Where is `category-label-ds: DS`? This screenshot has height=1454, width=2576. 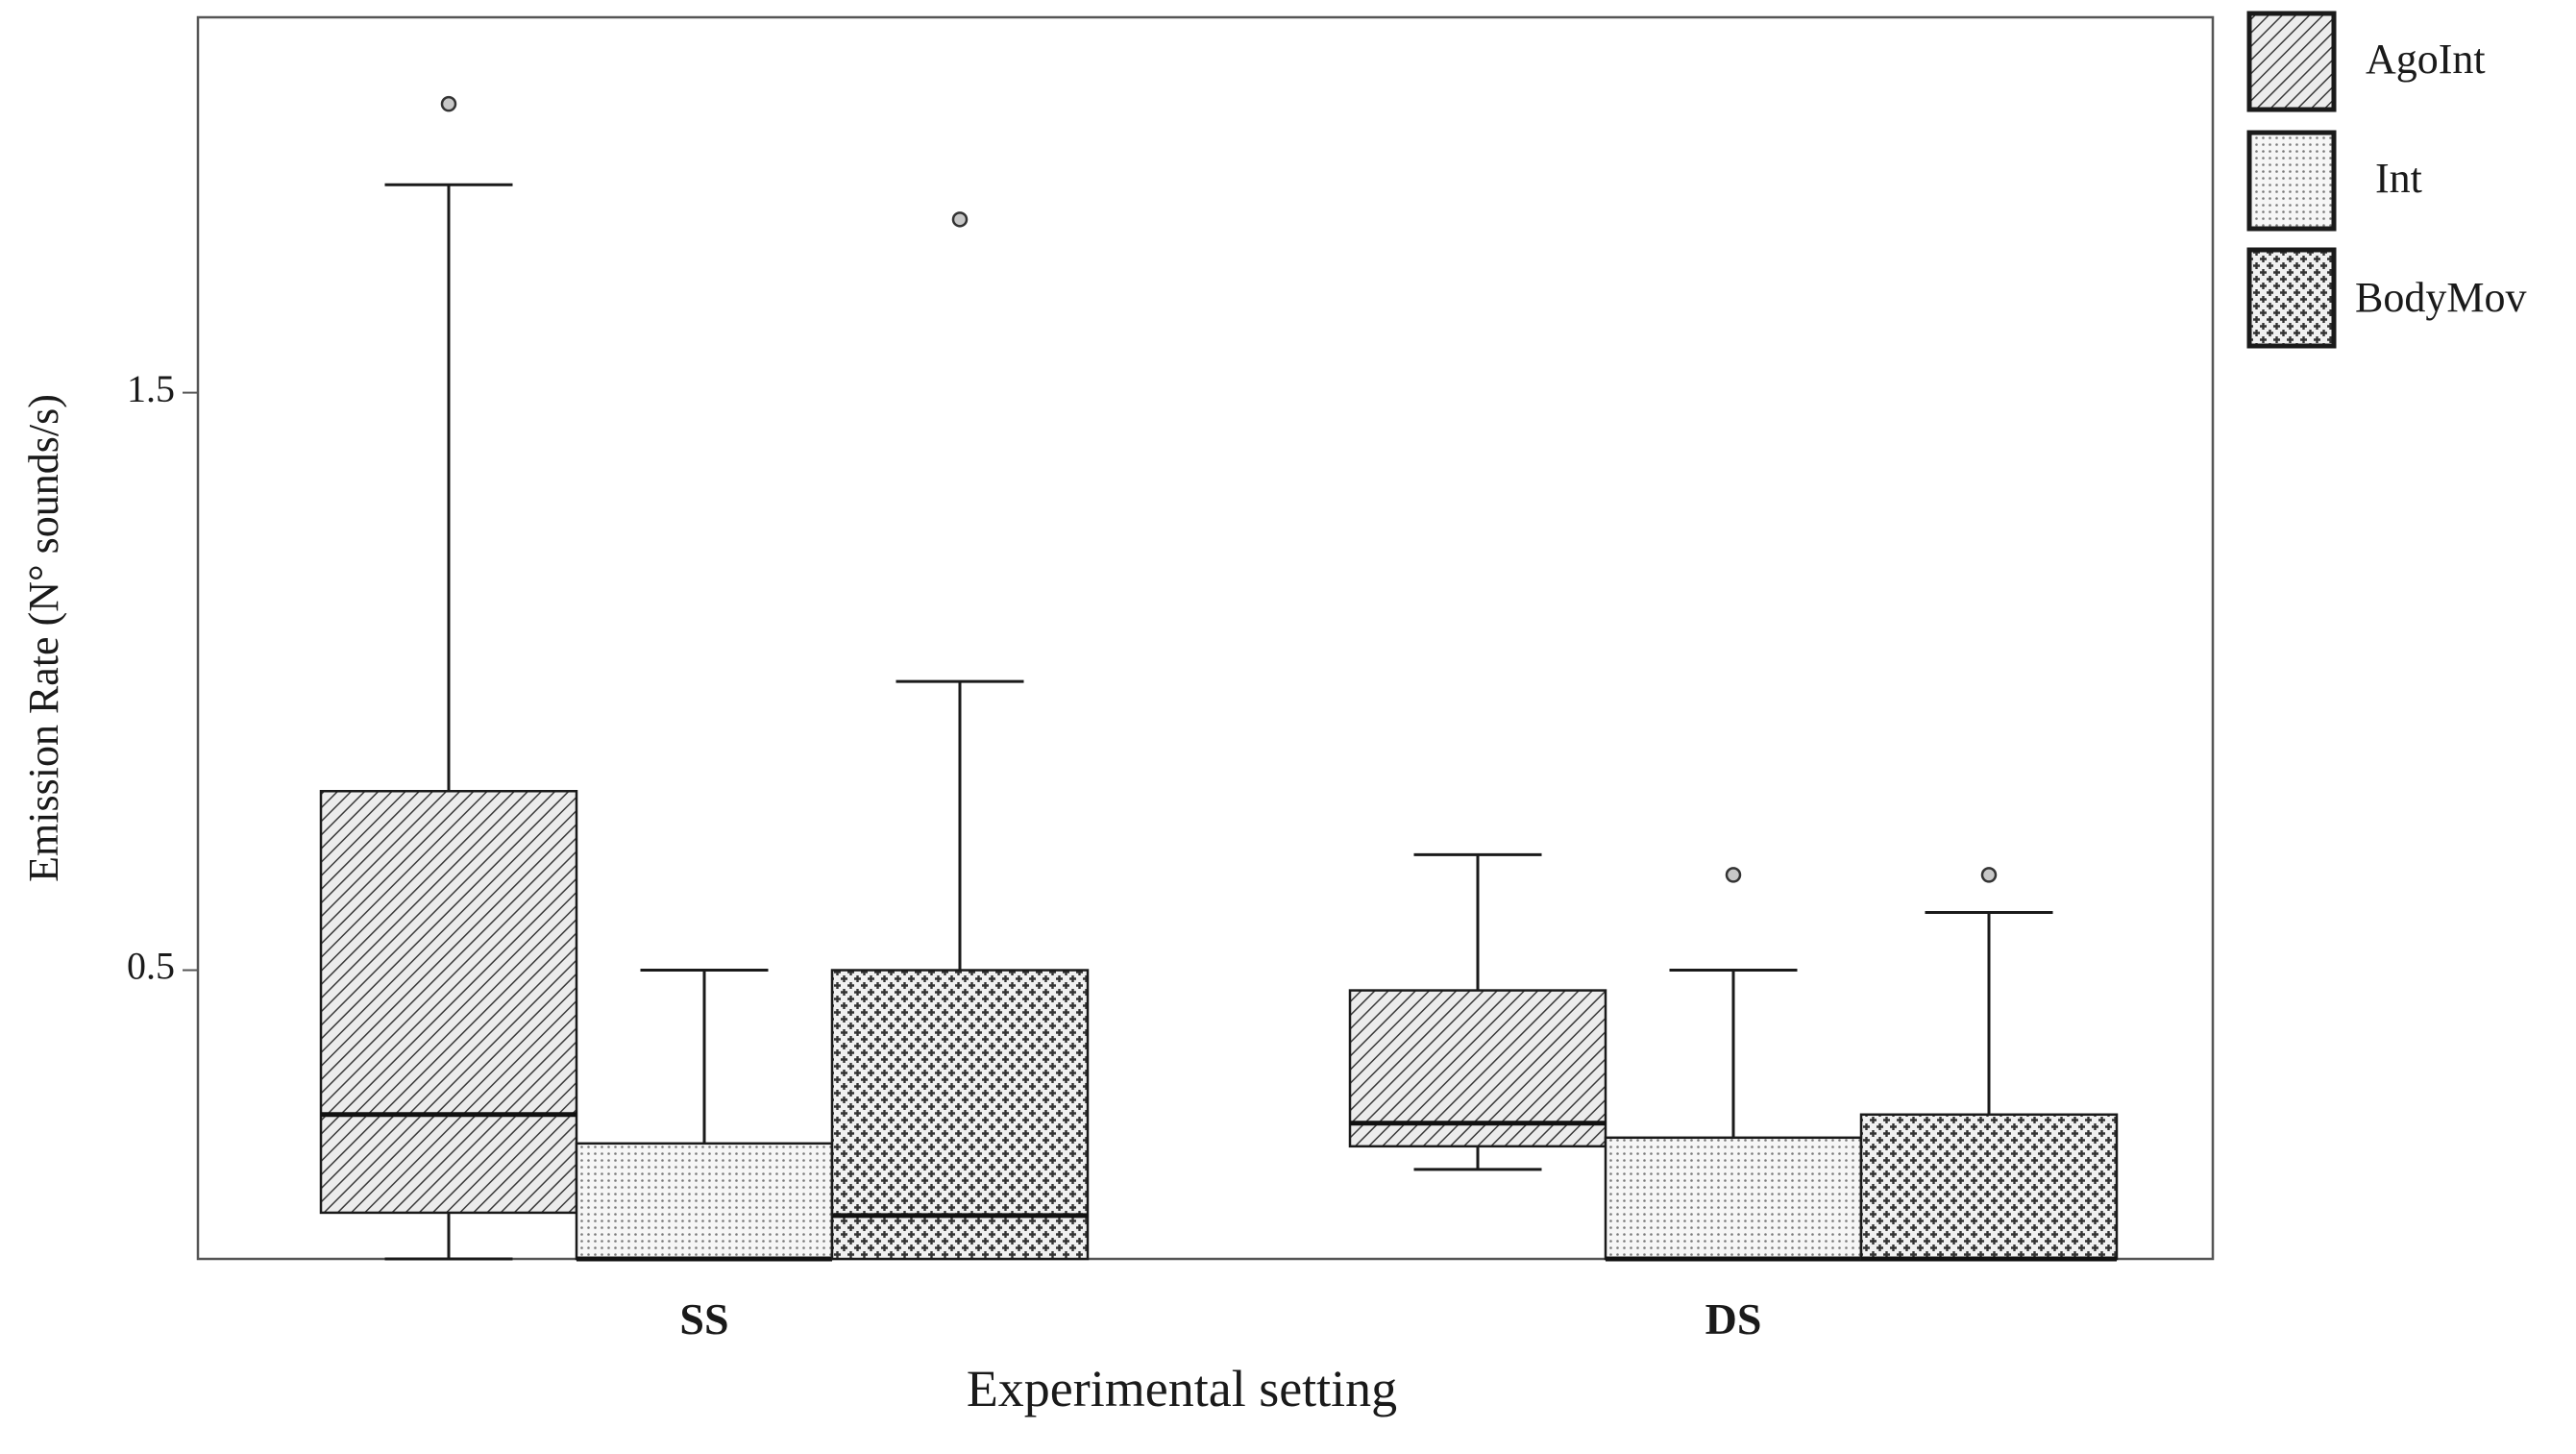
category-label-ds: DS is located at coordinates (1733, 1318).